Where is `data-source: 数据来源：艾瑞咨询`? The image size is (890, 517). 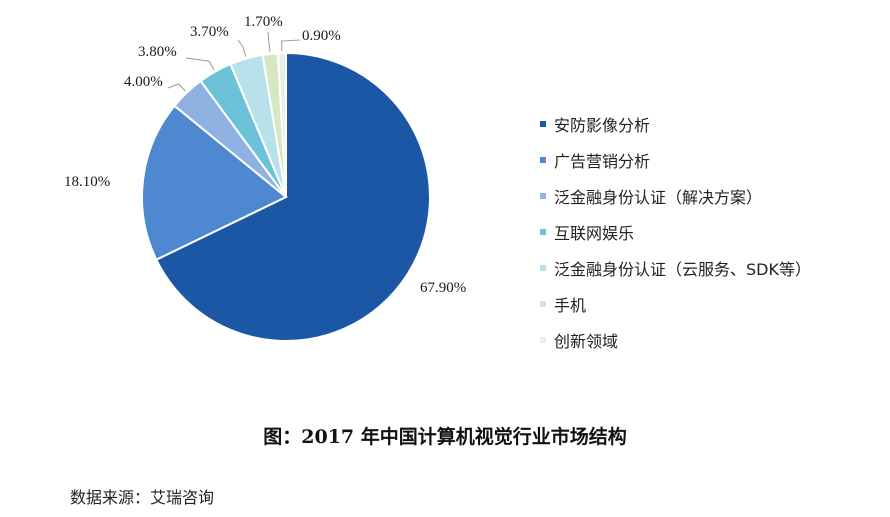 data-source: 数据来源：艾瑞咨询 is located at coordinates (142, 497).